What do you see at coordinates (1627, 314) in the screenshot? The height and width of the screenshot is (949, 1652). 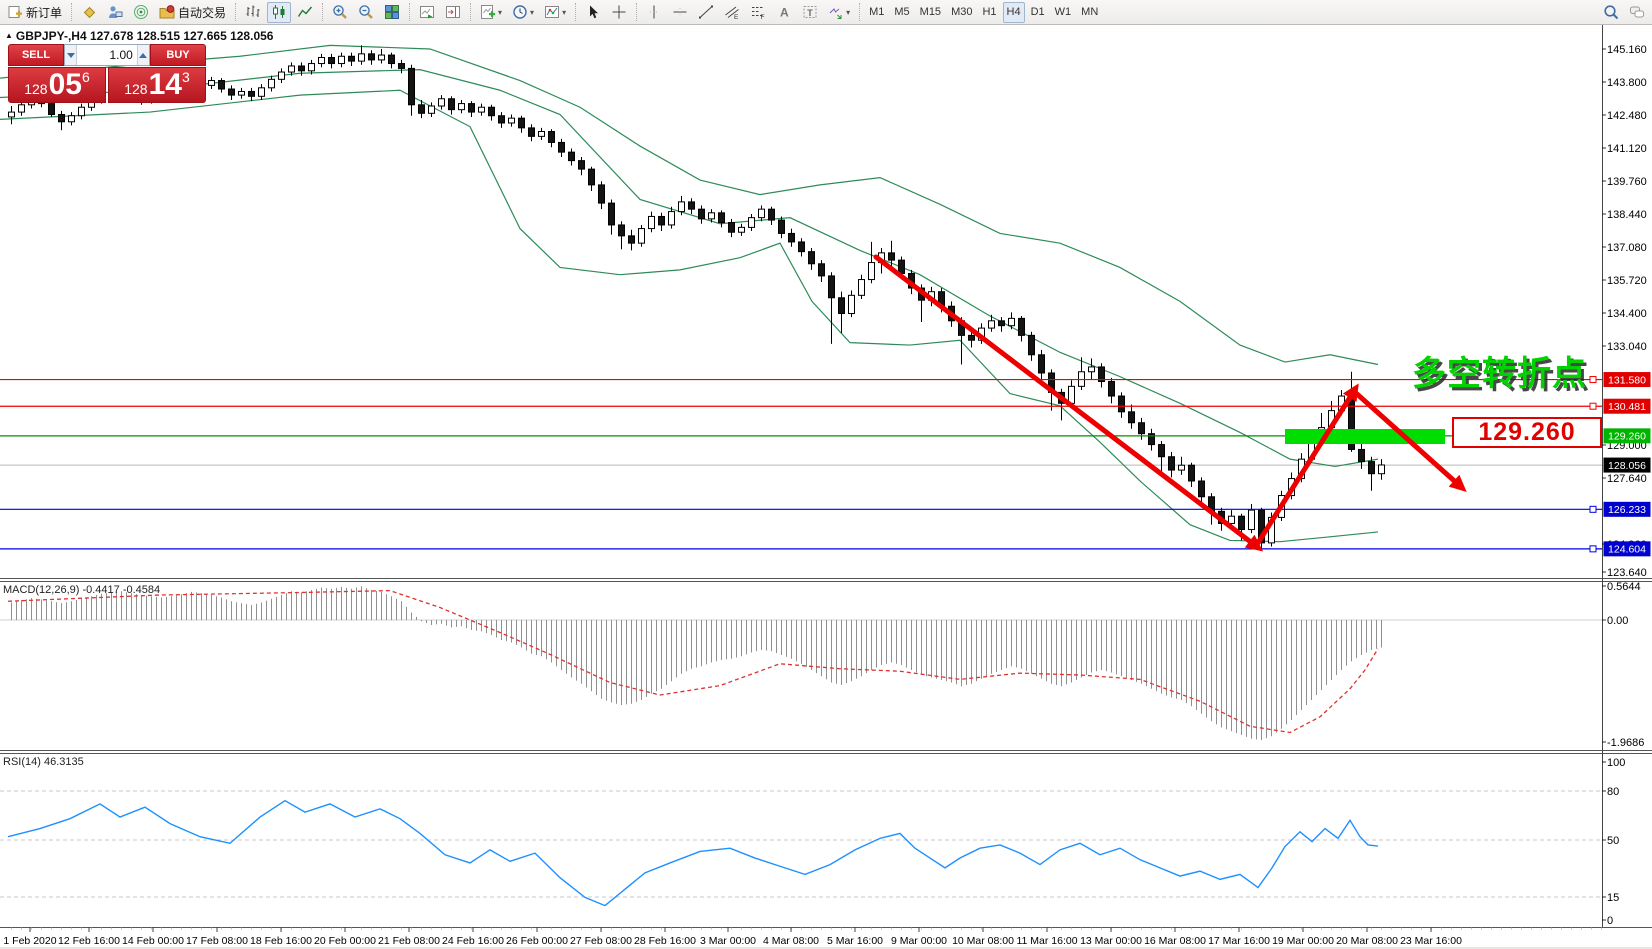 I see `svg-text: 134.400` at bounding box center [1627, 314].